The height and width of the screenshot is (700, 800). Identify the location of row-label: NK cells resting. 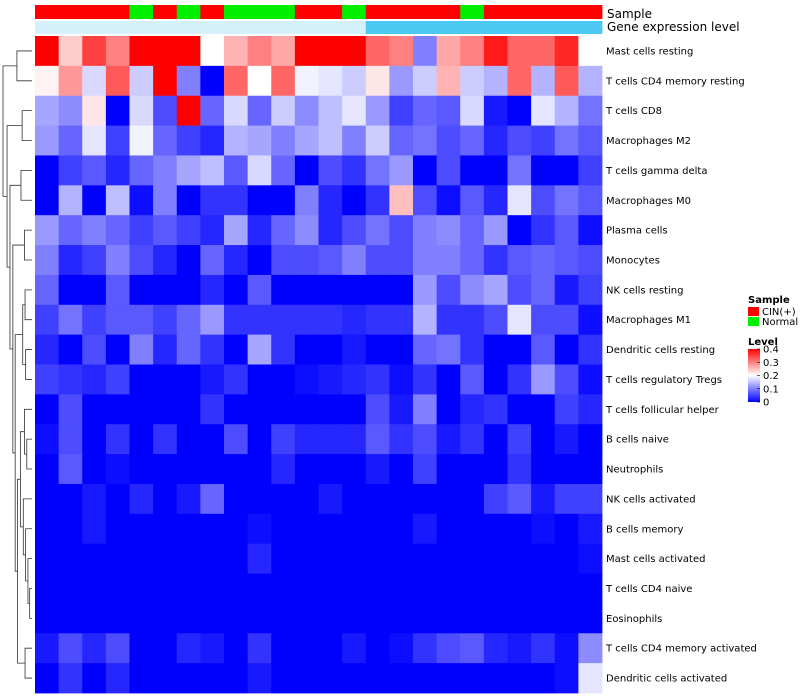
(644, 290).